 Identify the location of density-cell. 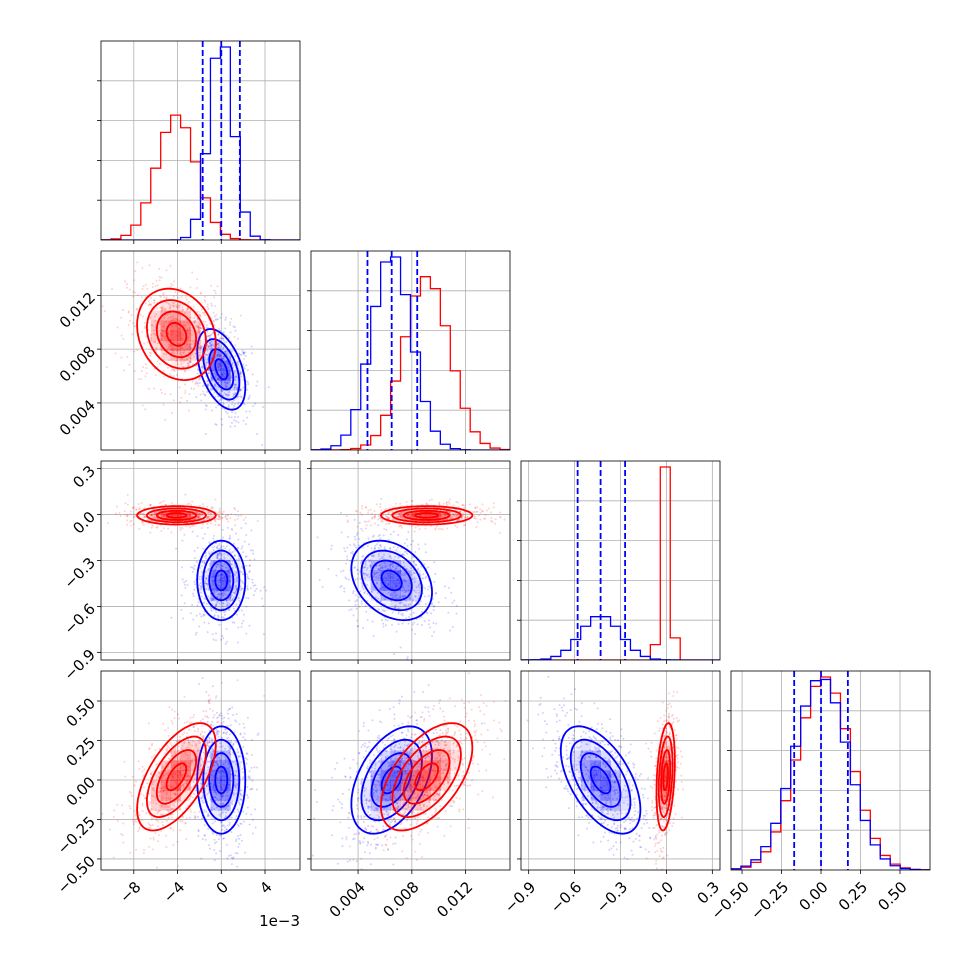
(395, 605).